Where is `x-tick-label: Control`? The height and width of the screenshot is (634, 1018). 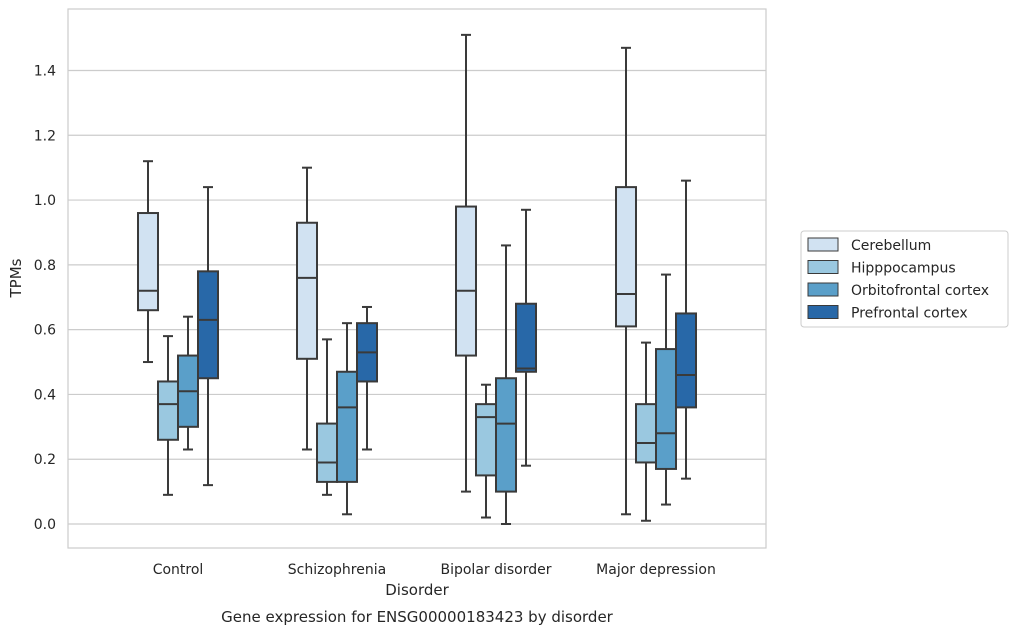 x-tick-label: Control is located at coordinates (178, 570).